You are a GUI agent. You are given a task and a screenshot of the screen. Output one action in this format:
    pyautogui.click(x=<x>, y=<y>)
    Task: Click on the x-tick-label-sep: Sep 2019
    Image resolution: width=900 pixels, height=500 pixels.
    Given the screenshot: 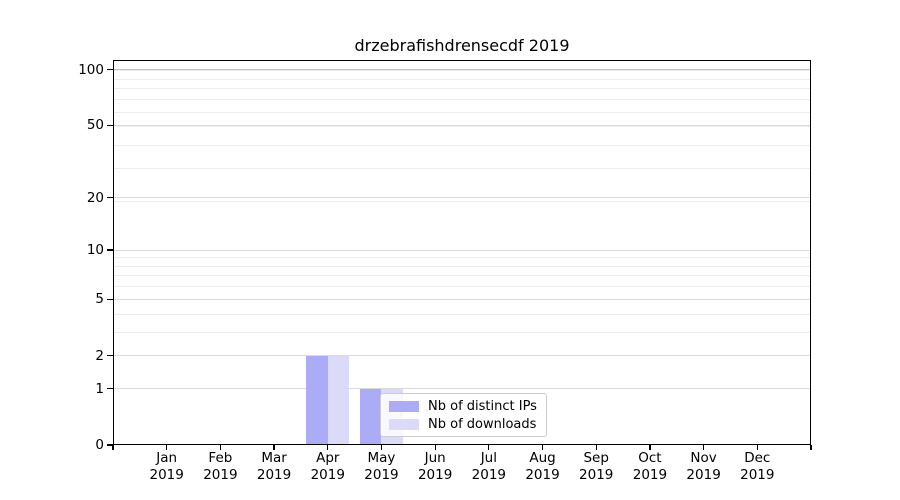 What is the action you would take?
    pyautogui.click(x=596, y=467)
    